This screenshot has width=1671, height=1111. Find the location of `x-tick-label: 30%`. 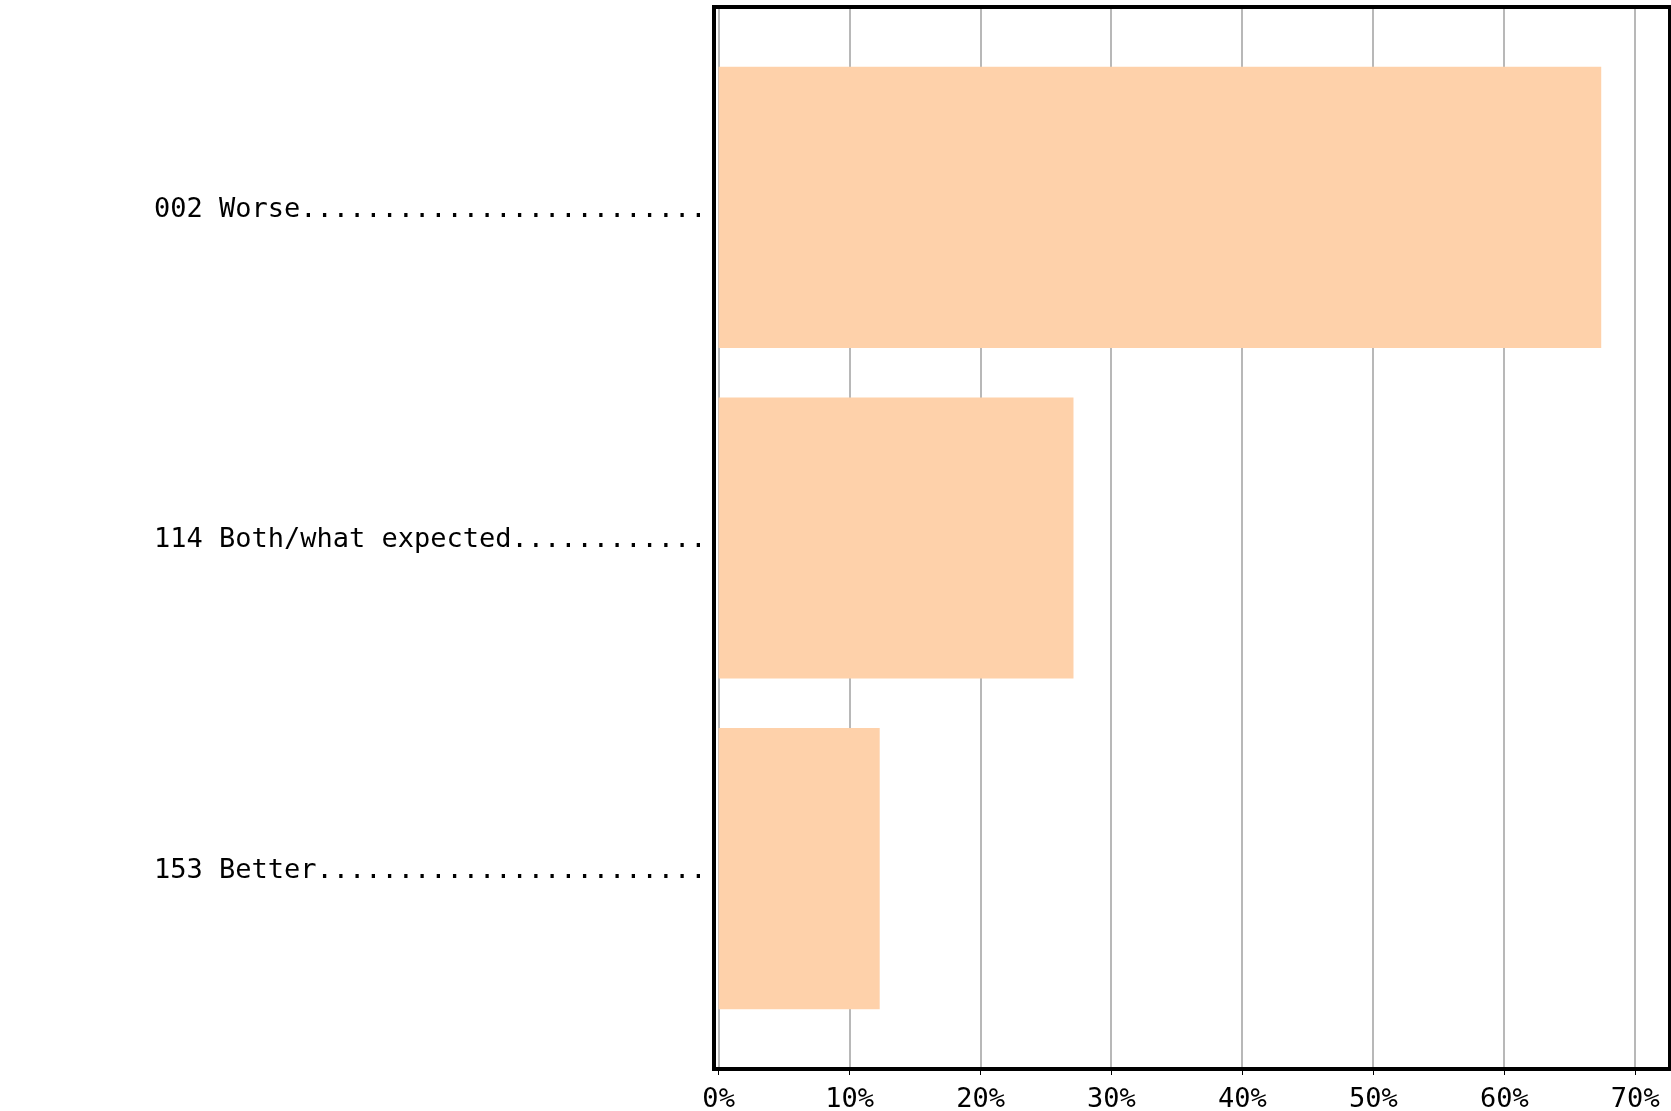

x-tick-label: 30% is located at coordinates (1111, 1096).